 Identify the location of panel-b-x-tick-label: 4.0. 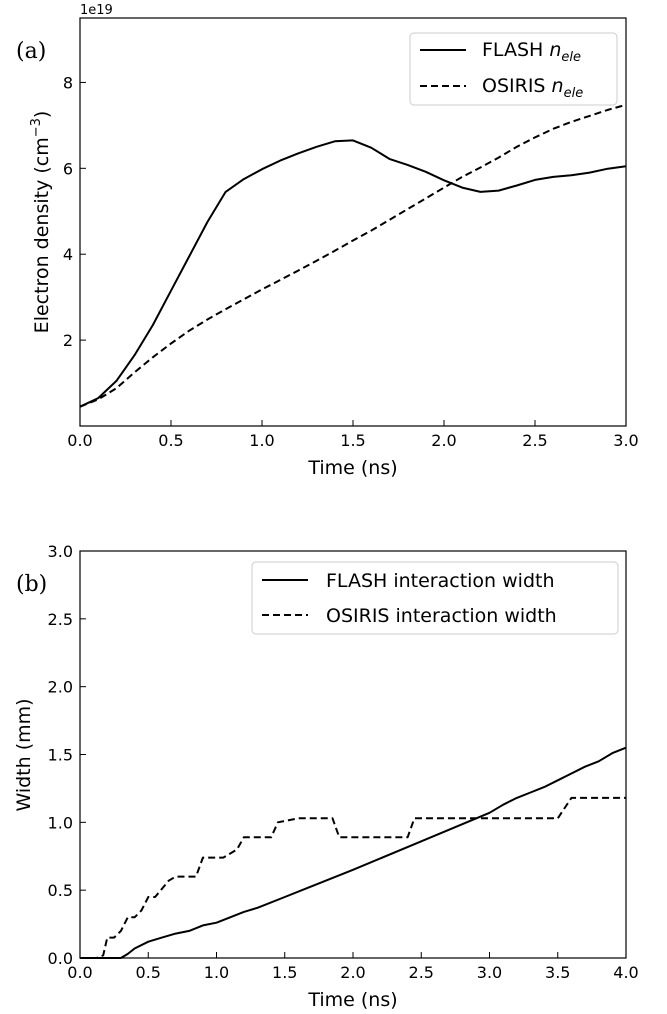
(625, 972).